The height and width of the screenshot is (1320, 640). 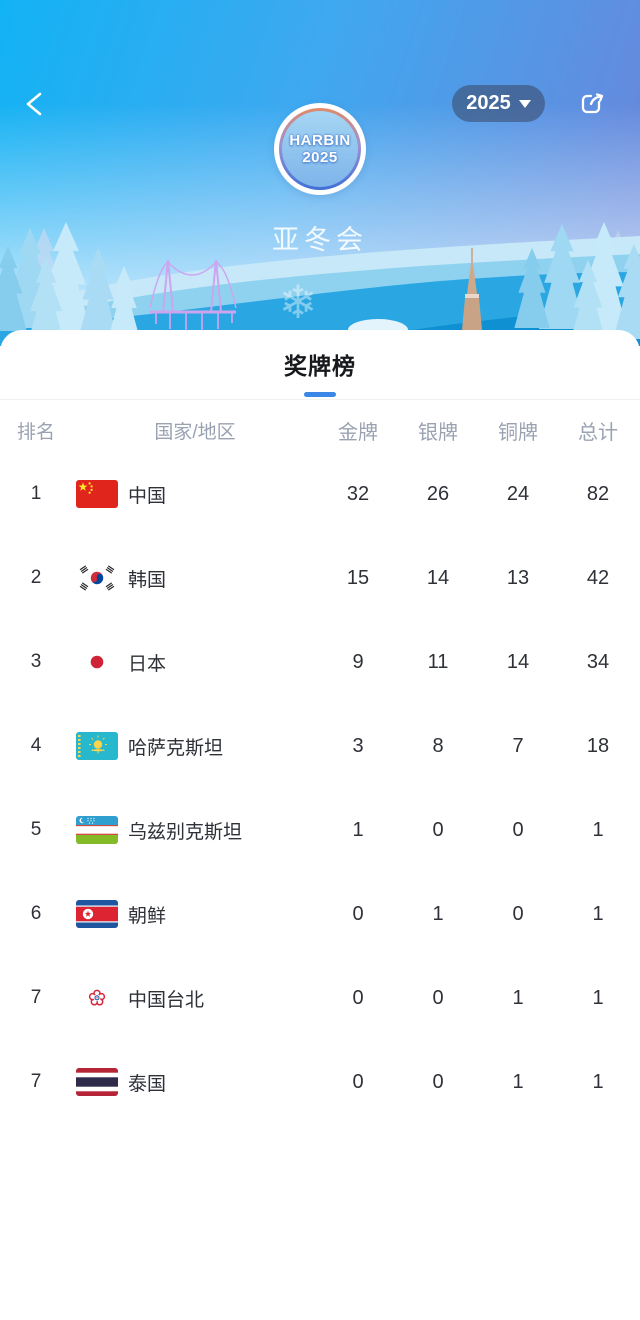 I want to click on table-row: 1 中国 32 26 24 82, so click(x=320, y=494).